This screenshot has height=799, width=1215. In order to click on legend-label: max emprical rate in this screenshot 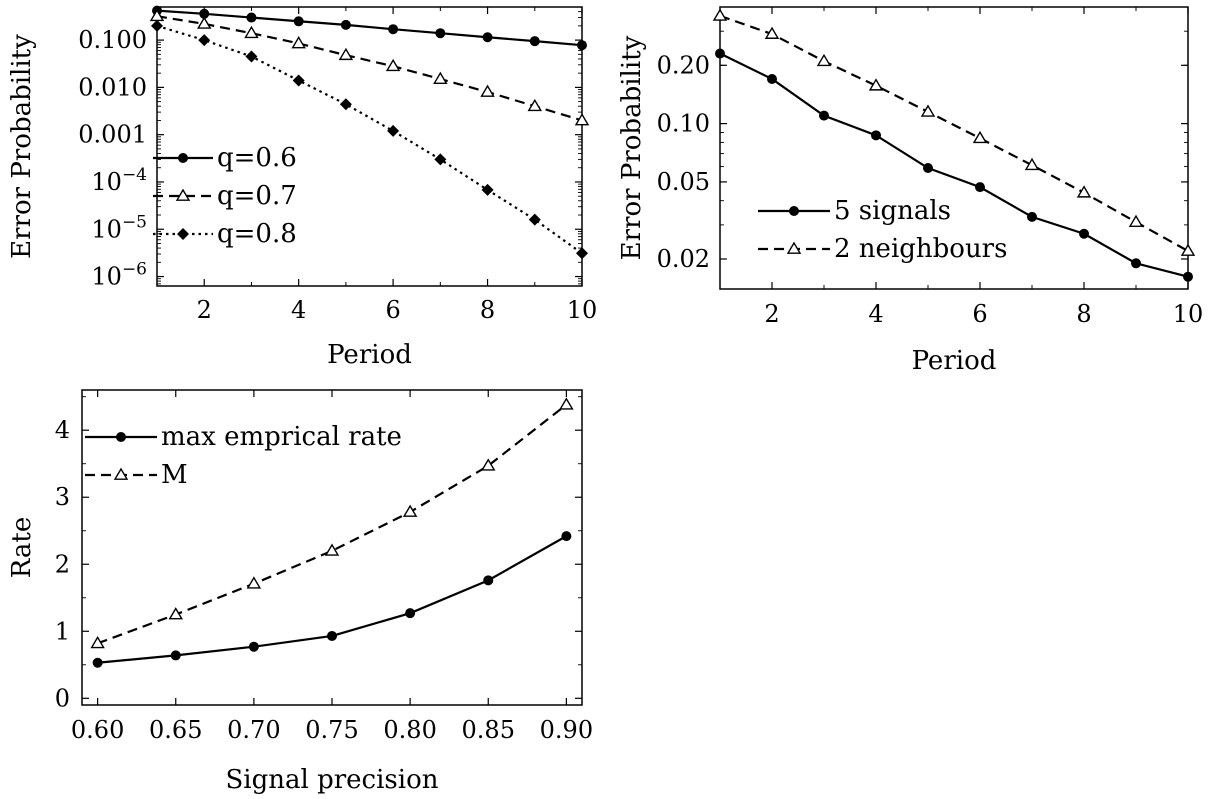, I will do `click(281, 437)`.